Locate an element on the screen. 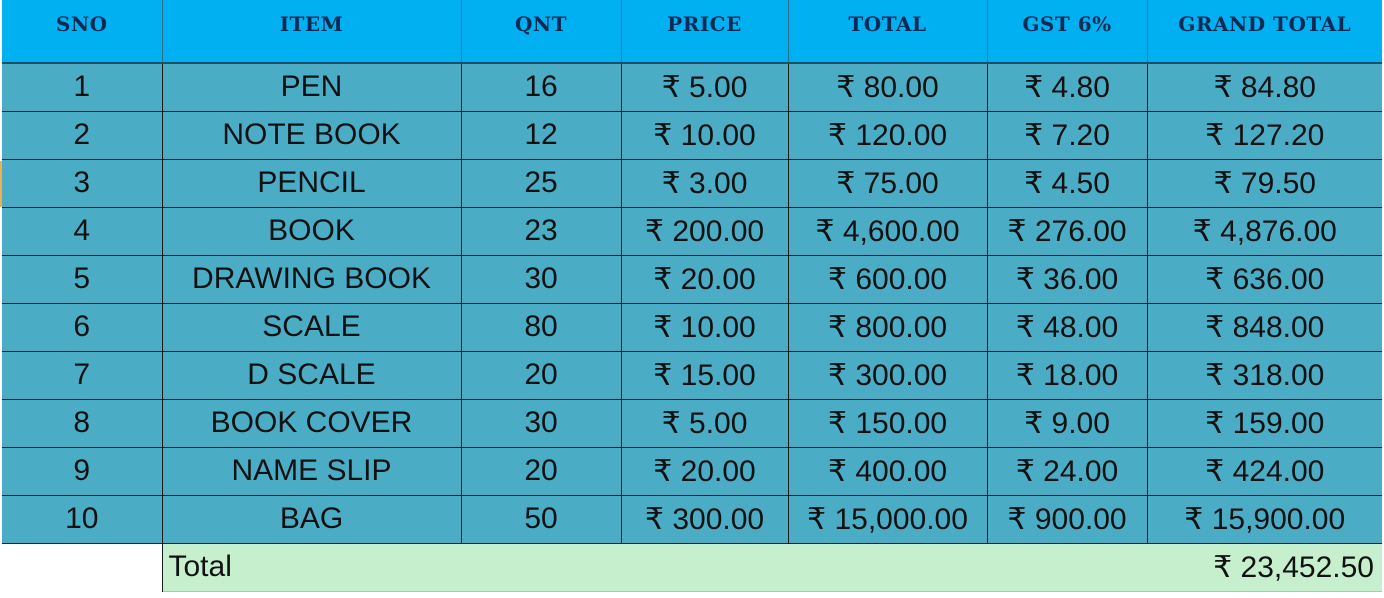 The height and width of the screenshot is (598, 1384). cell-item: PENCIL is located at coordinates (312, 183).